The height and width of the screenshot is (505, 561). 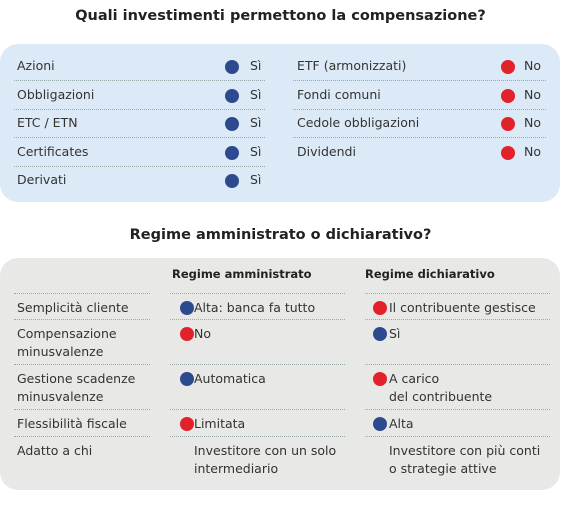 What do you see at coordinates (326, 151) in the screenshot?
I see `item-label: Dividendi` at bounding box center [326, 151].